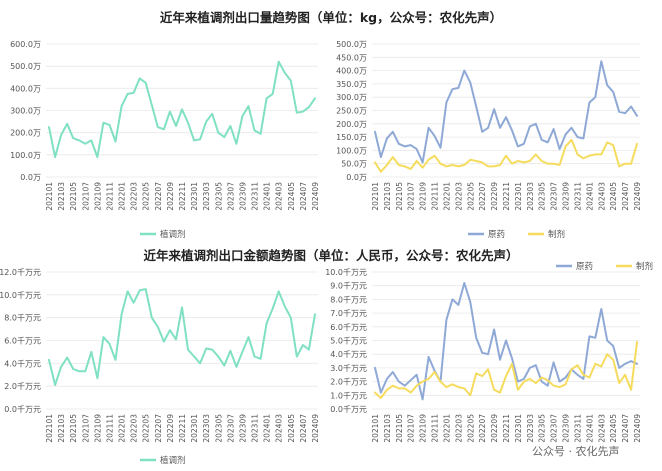 The image size is (662, 471). What do you see at coordinates (255, 196) in the screenshot?
I see `x-tick-label: 202311` at bounding box center [255, 196].